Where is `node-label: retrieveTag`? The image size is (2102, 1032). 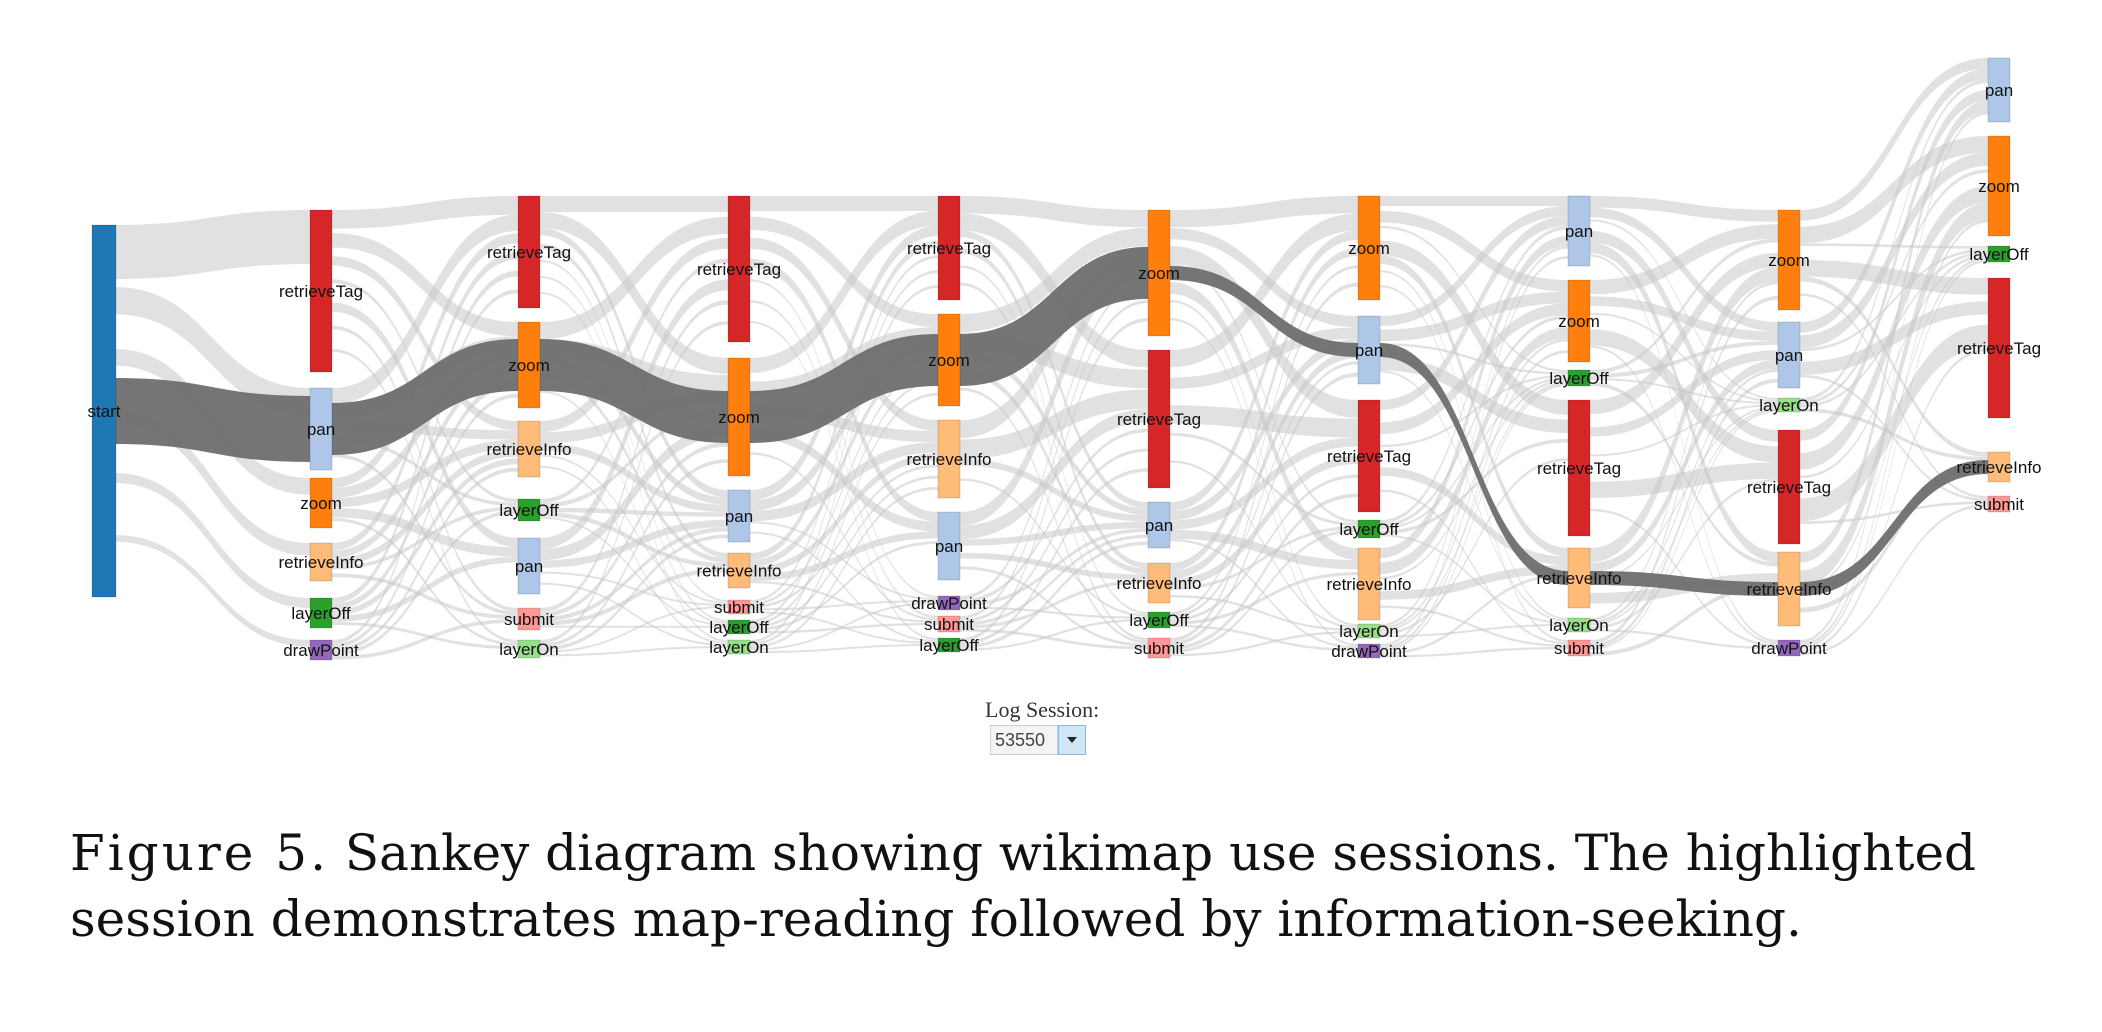
node-label: retrieveTag is located at coordinates (1999, 348).